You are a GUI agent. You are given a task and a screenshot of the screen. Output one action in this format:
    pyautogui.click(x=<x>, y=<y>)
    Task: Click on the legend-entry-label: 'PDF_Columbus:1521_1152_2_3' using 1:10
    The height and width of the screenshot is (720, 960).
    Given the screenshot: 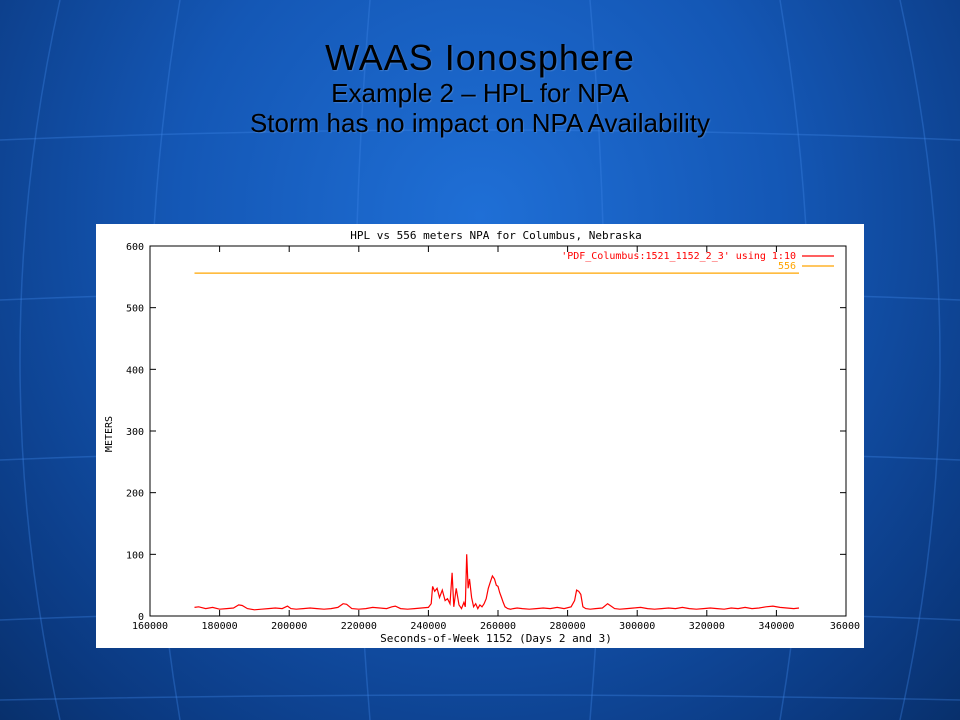 What is the action you would take?
    pyautogui.click(x=678, y=256)
    